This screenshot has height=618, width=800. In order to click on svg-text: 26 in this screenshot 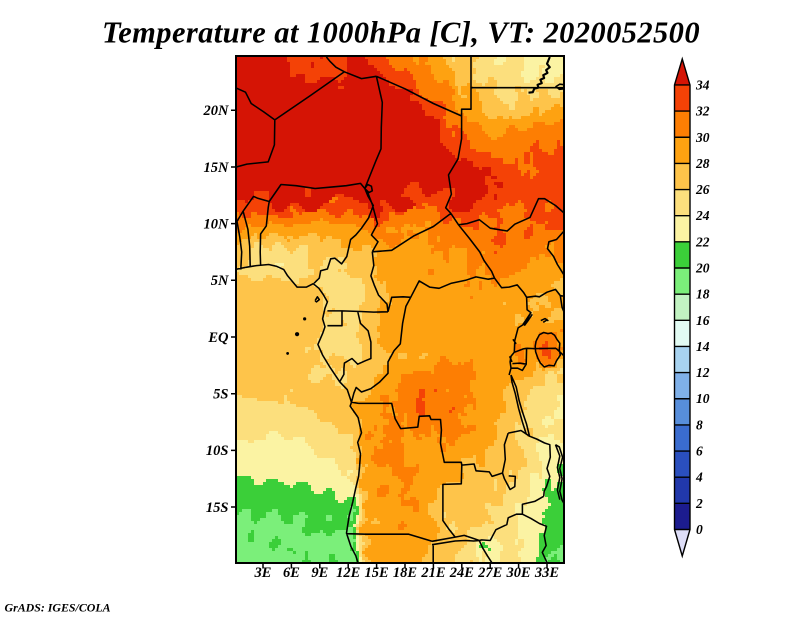, I will do `click(702, 189)`.